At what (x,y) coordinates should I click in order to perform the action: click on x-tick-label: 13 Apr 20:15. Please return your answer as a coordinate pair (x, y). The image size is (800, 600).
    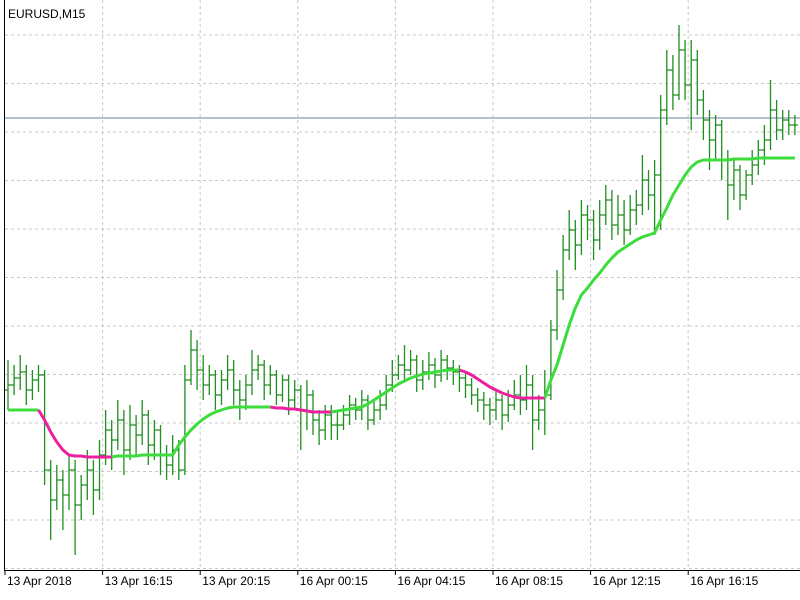
    Looking at the image, I should click on (236, 581).